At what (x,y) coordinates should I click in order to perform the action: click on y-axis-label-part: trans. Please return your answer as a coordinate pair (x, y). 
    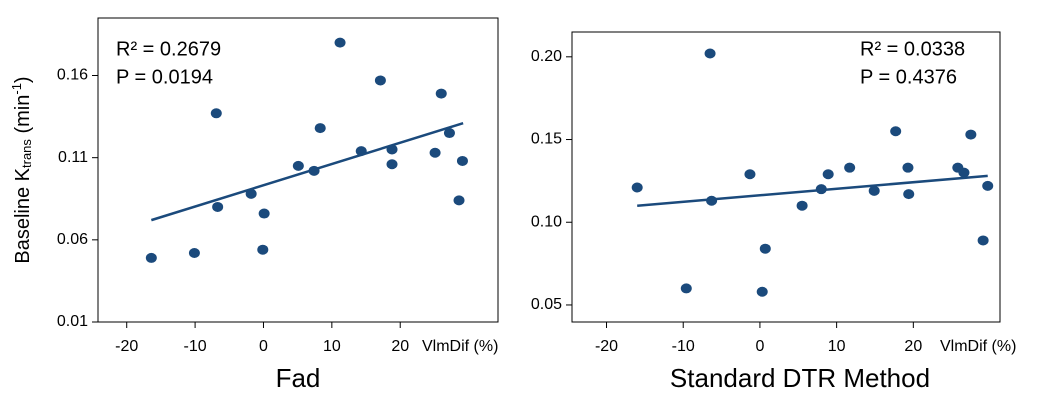
    Looking at the image, I should click on (26, 153).